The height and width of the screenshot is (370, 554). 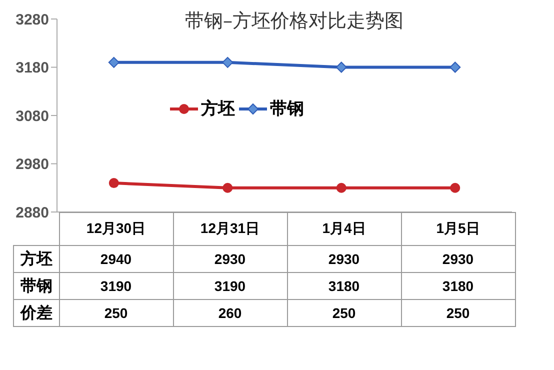 What do you see at coordinates (32, 165) in the screenshot?
I see `y-tick-label: 2980` at bounding box center [32, 165].